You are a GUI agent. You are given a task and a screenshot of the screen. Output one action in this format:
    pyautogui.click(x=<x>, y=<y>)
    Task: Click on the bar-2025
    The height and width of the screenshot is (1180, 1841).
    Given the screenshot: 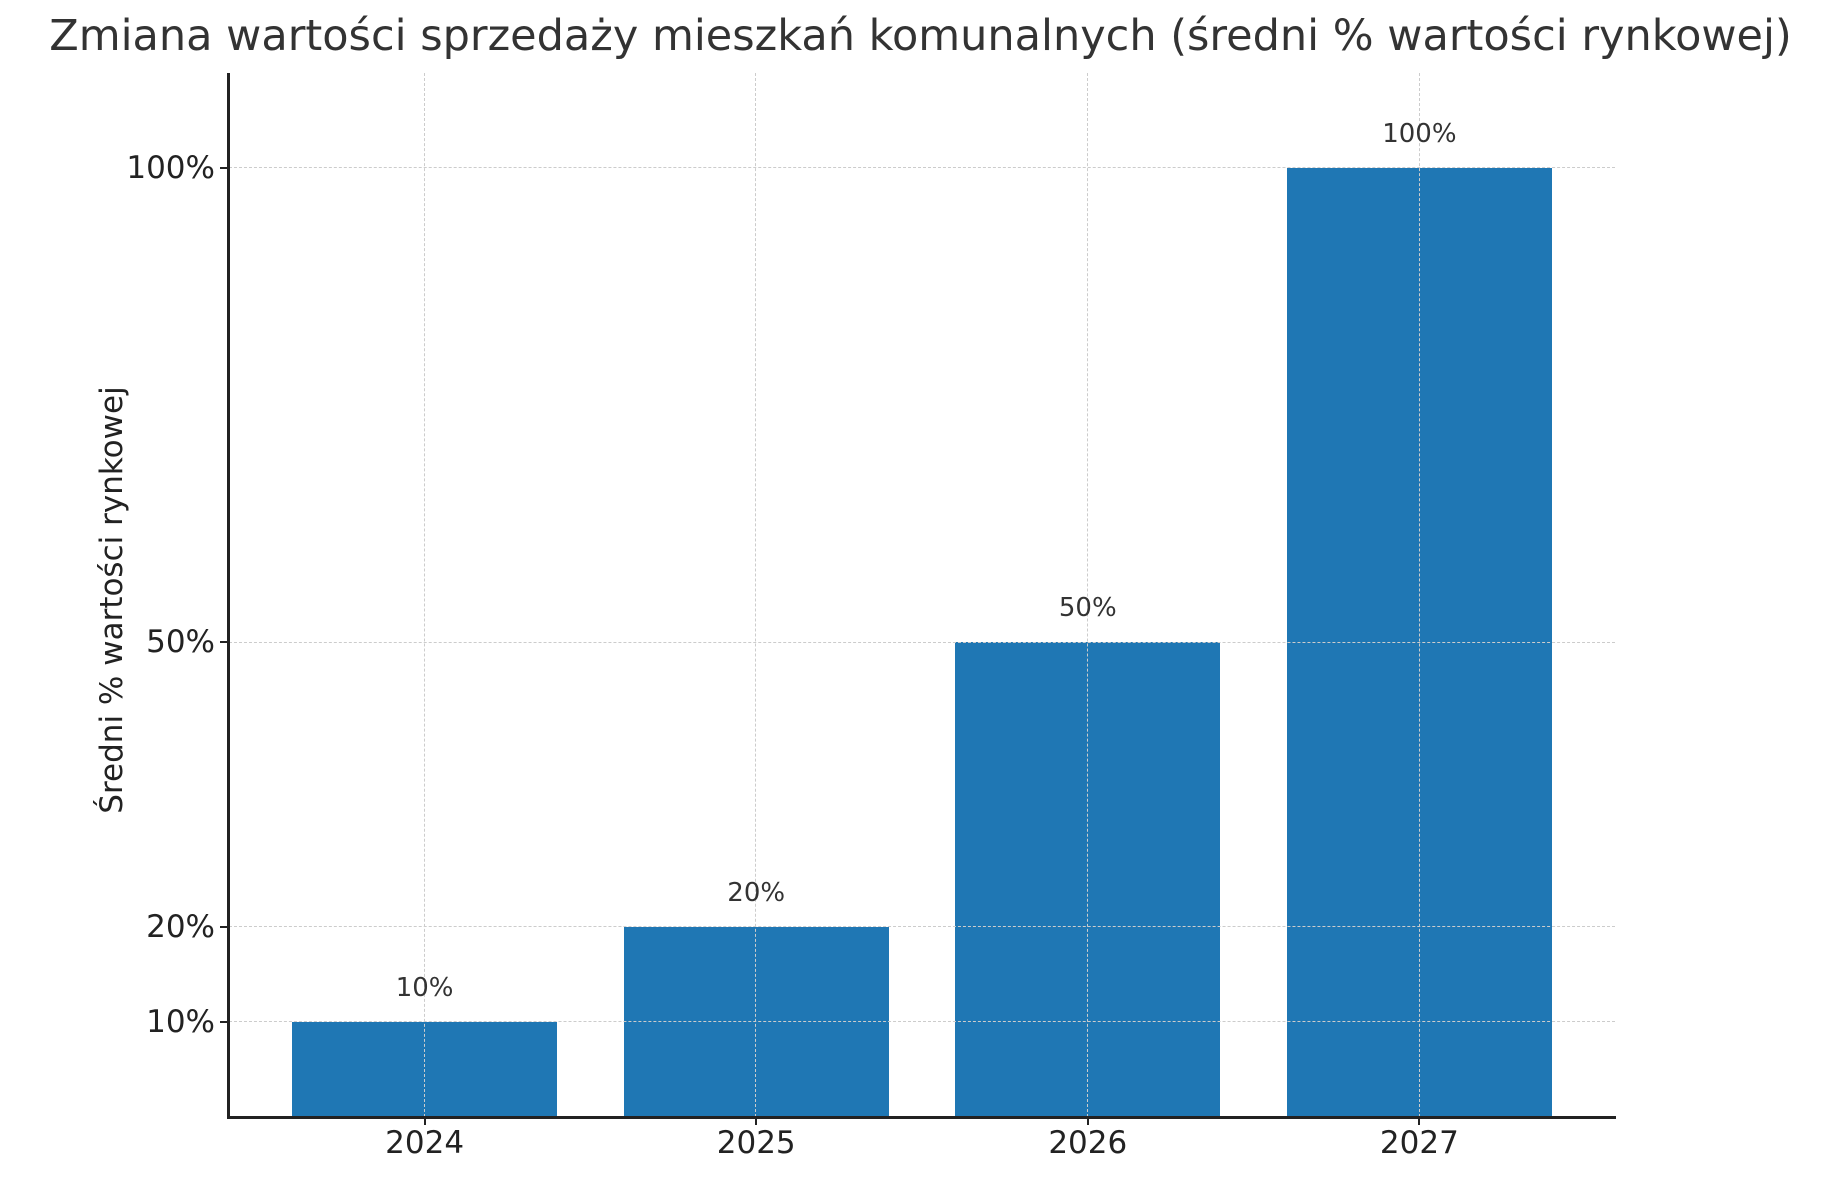 What is the action you would take?
    pyautogui.click(x=756, y=1022)
    